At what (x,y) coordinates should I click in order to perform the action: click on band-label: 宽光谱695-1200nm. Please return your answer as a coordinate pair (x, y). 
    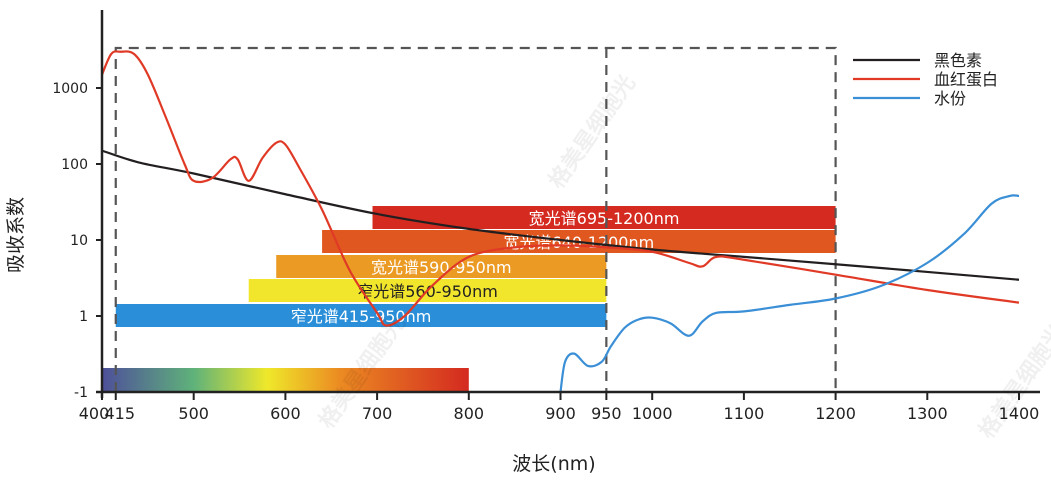
    Looking at the image, I should click on (604, 218).